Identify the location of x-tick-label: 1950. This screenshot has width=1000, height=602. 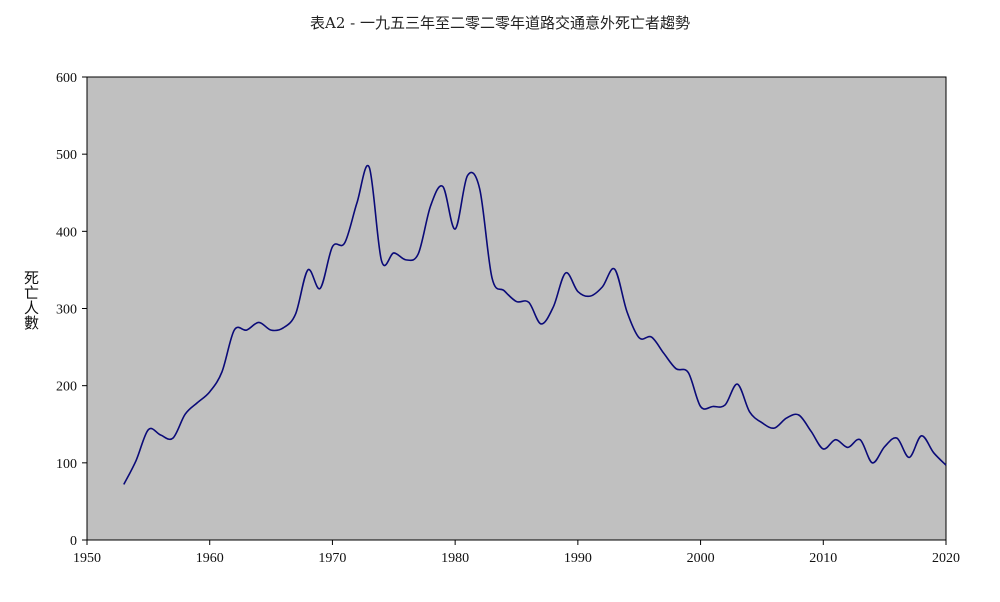
(87, 558).